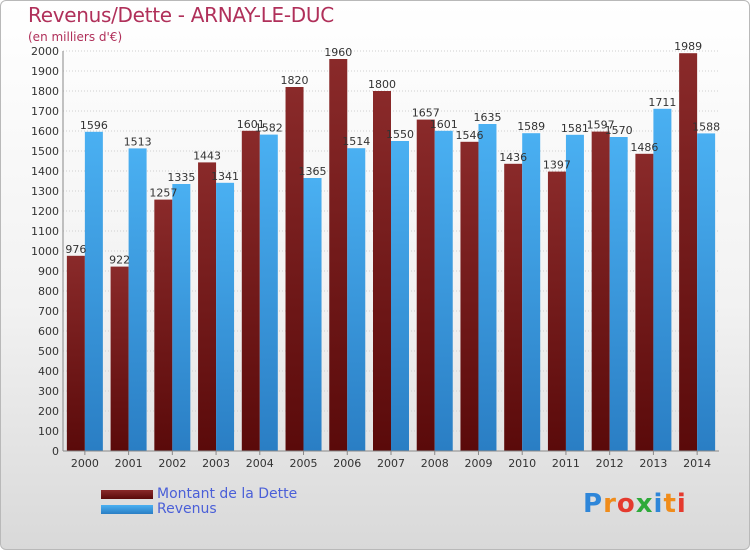 The height and width of the screenshot is (550, 750). Describe the element at coordinates (45, 51) in the screenshot. I see `y-tick-label: 2000` at that location.